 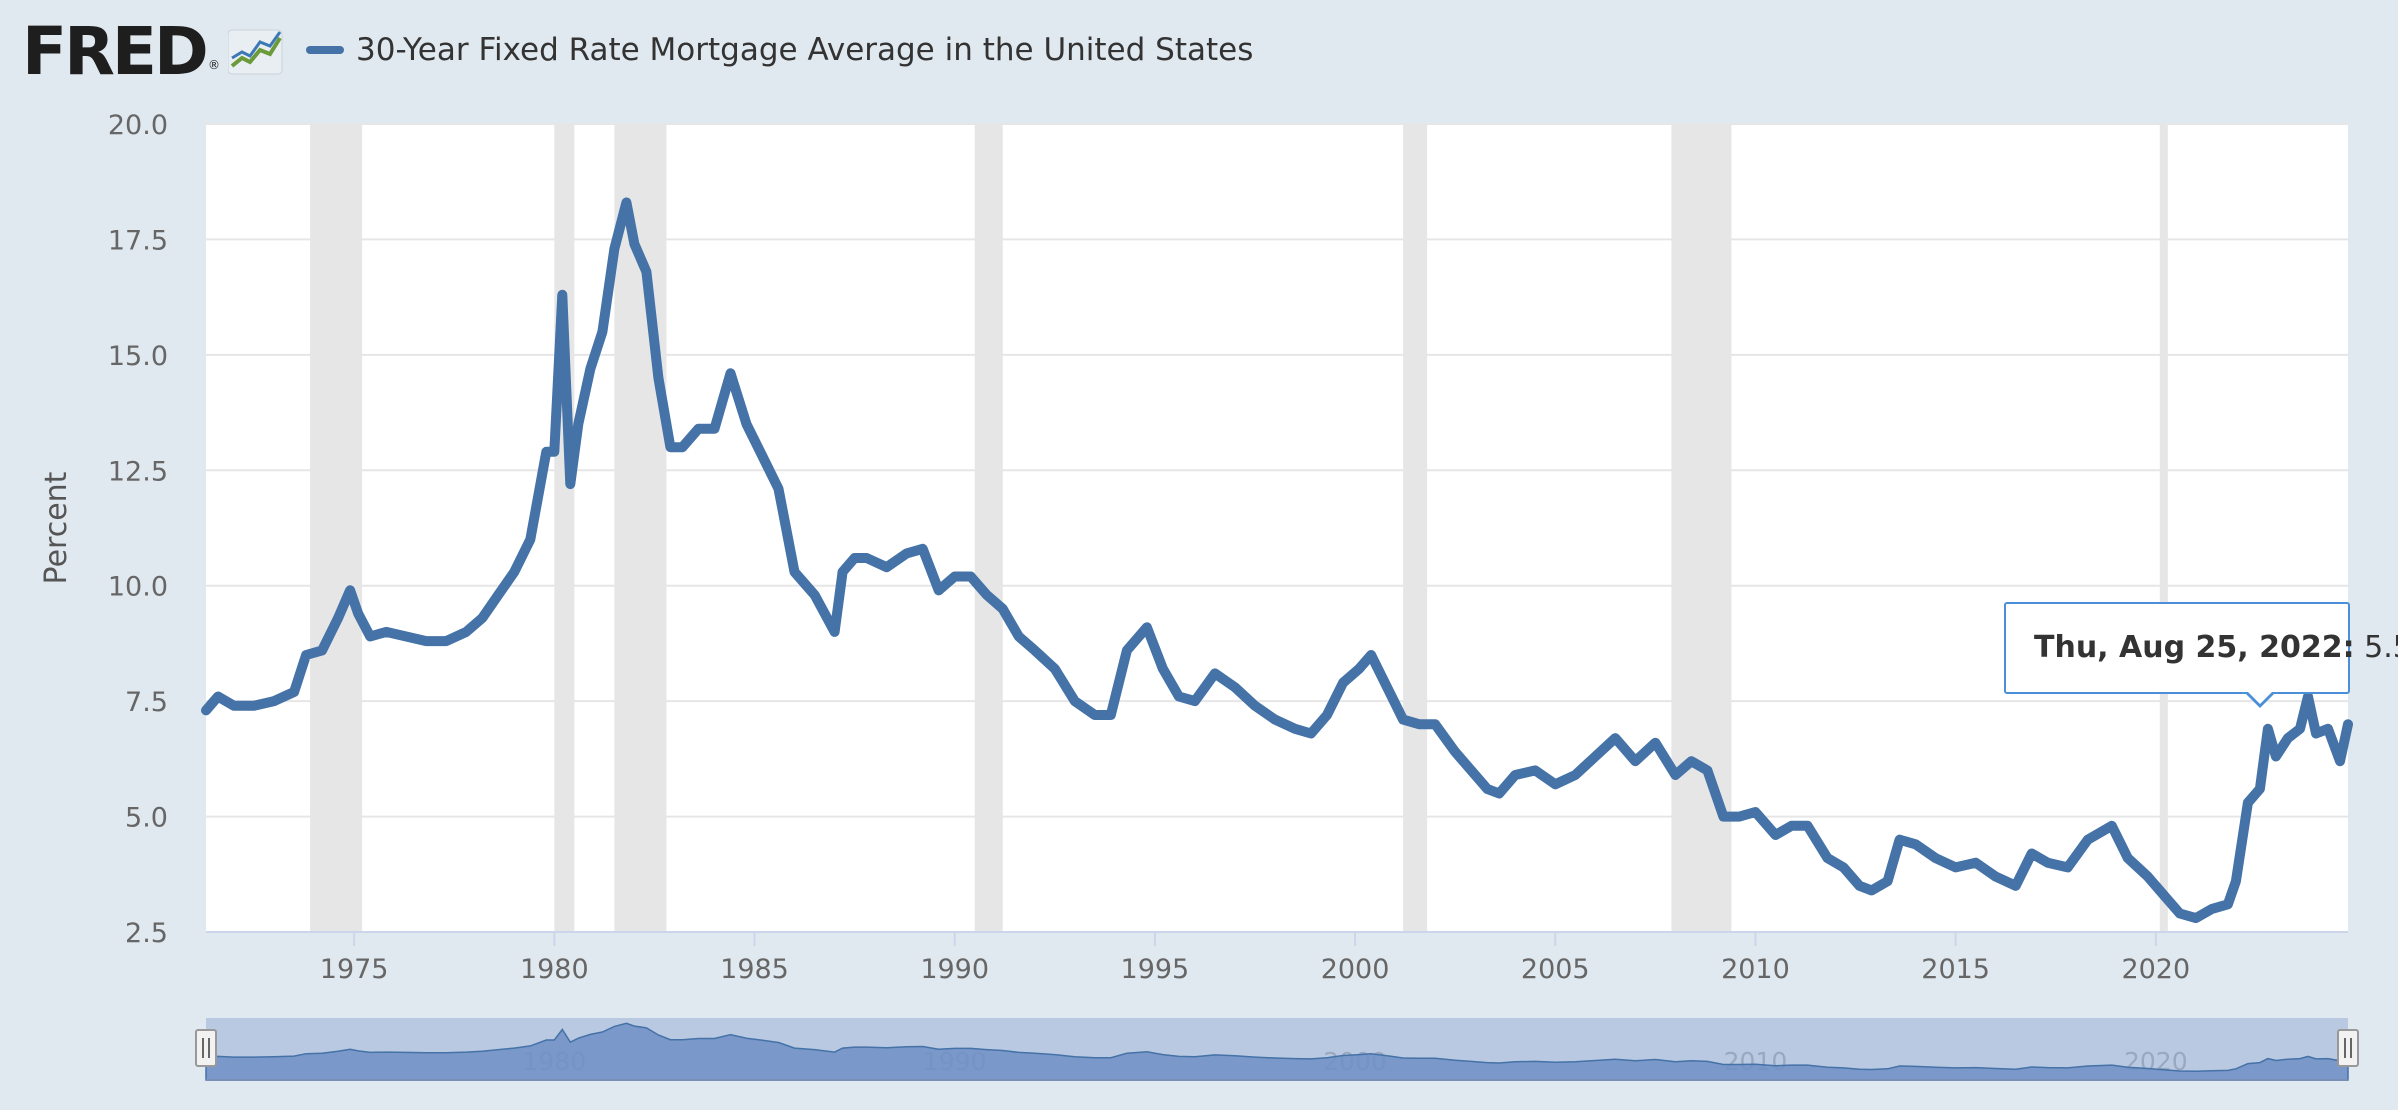 What do you see at coordinates (2155, 969) in the screenshot?
I see `x-tick-label-9: 2020` at bounding box center [2155, 969].